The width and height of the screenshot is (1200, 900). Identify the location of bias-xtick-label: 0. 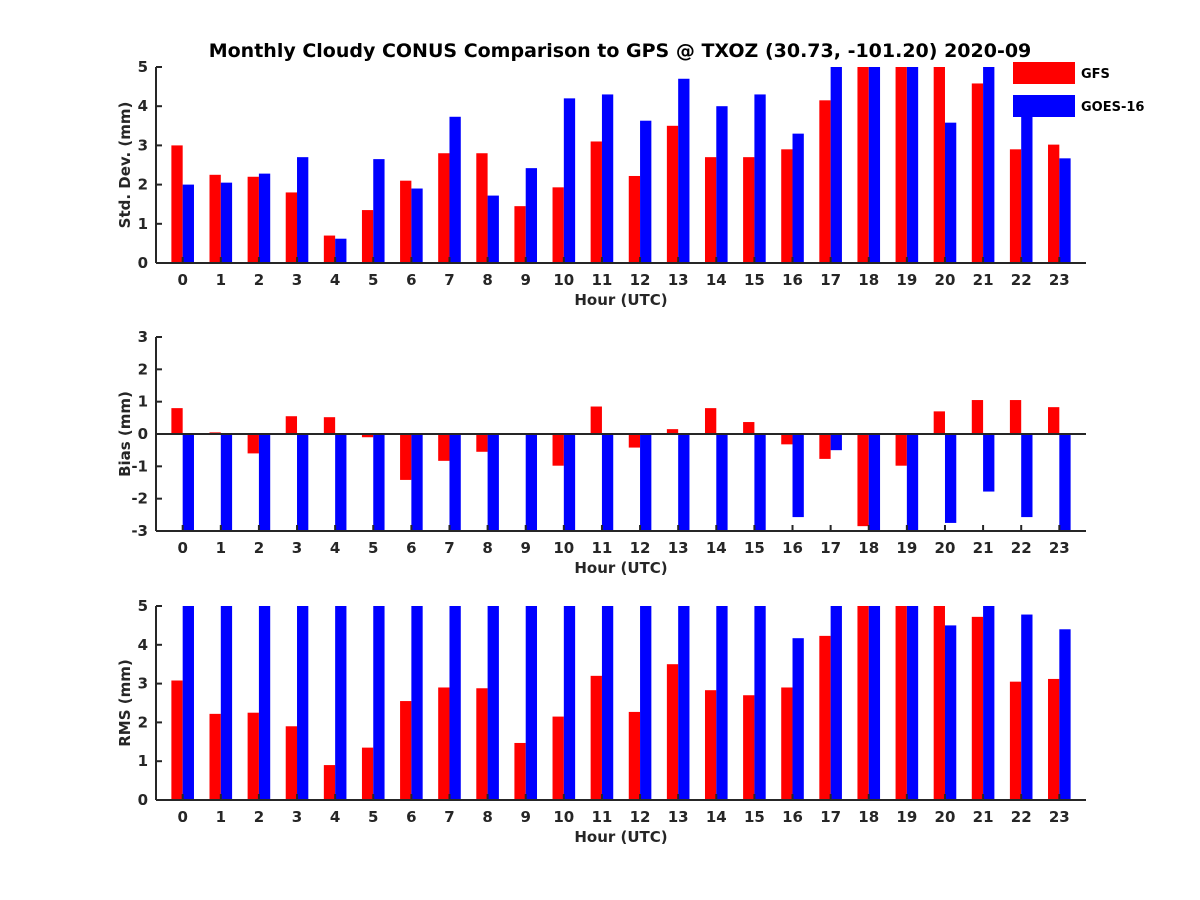
(182, 548).